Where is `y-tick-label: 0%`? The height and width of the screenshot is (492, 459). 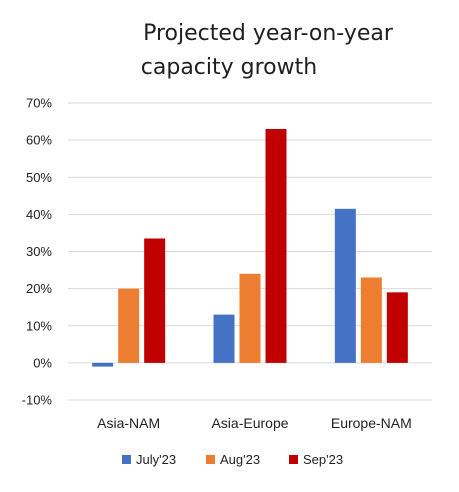 y-tick-label: 0% is located at coordinates (42, 362).